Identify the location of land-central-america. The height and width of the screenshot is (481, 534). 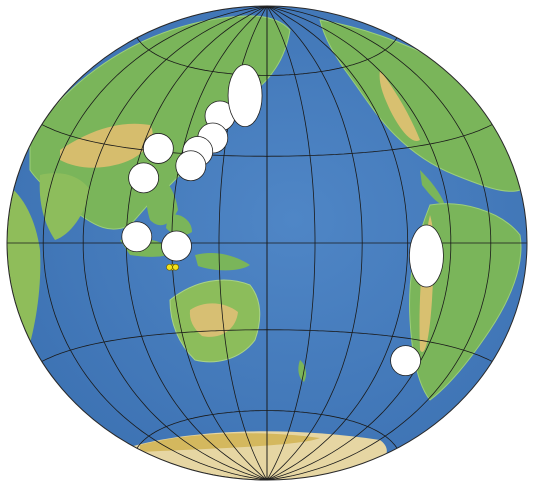
(432, 187).